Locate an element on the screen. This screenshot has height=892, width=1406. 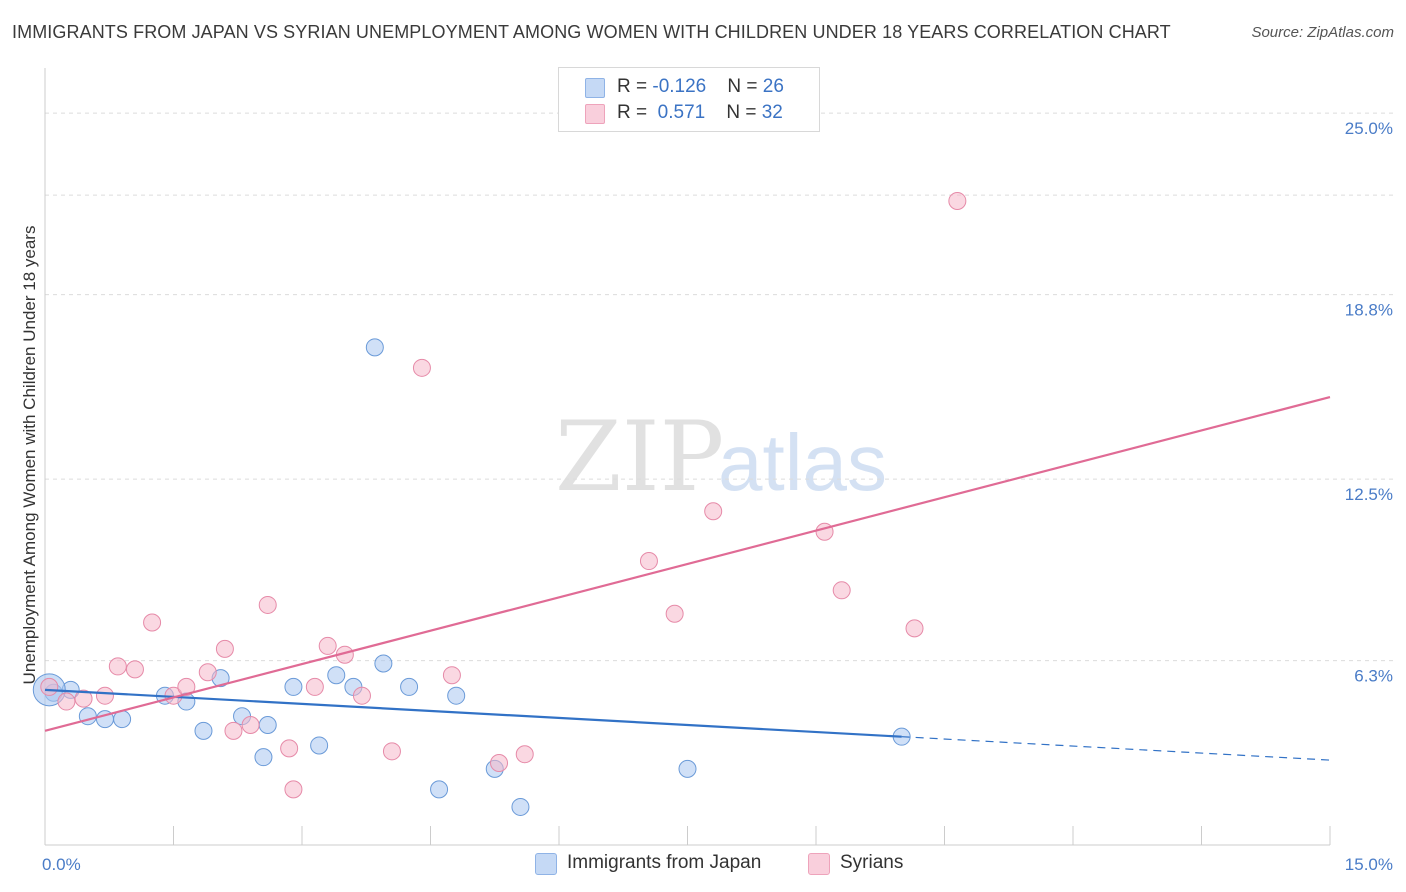
y-tick-label: 6.3% is located at coordinates (1373, 676).